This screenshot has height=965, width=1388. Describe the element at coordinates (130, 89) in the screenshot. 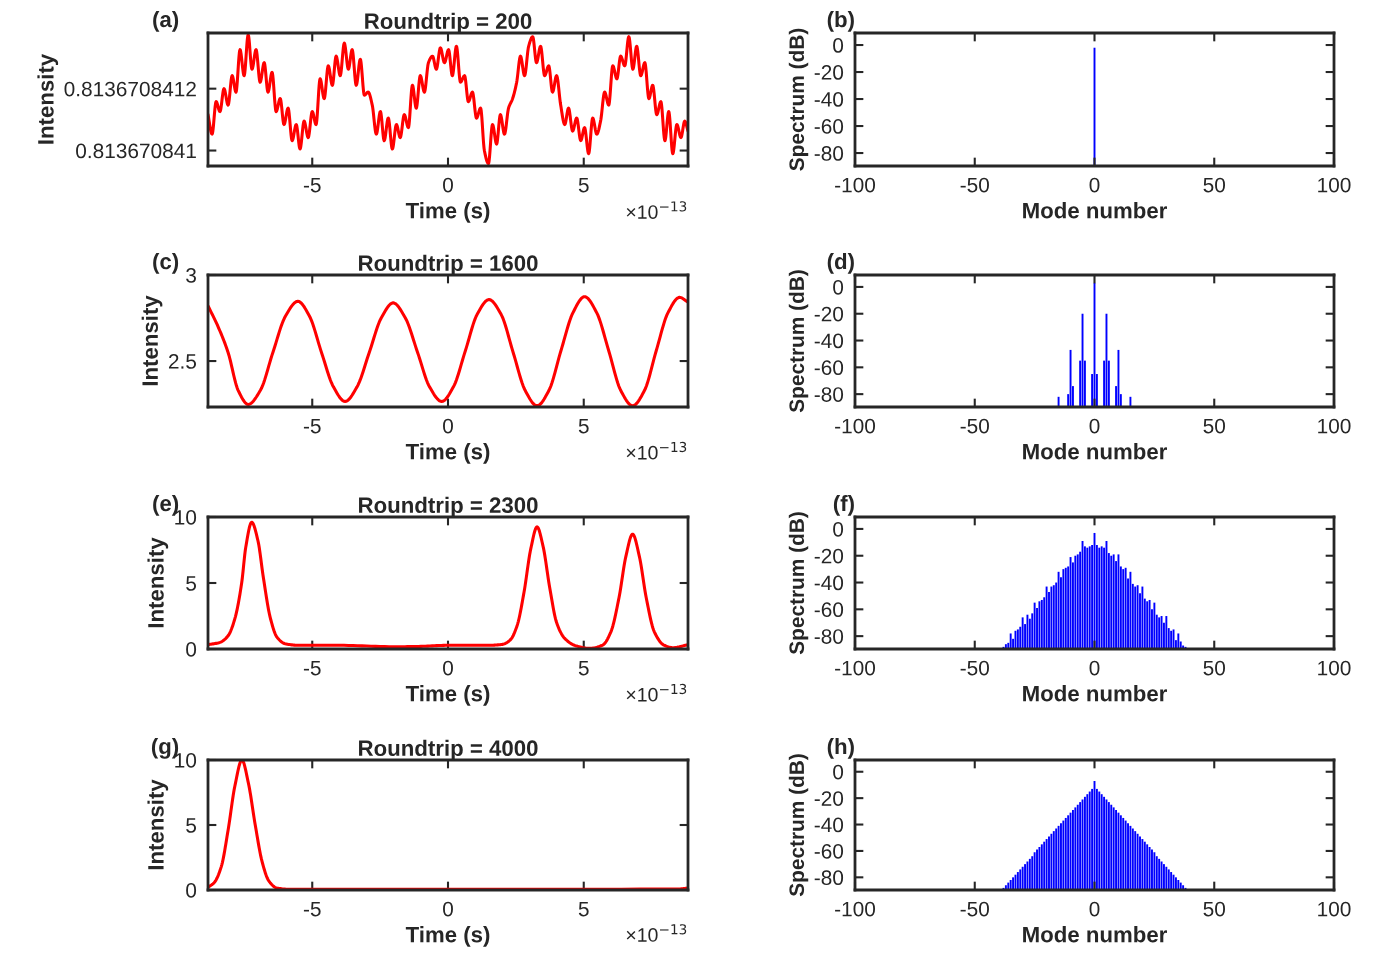

I see `y-tick-label: 0.8136708412` at that location.